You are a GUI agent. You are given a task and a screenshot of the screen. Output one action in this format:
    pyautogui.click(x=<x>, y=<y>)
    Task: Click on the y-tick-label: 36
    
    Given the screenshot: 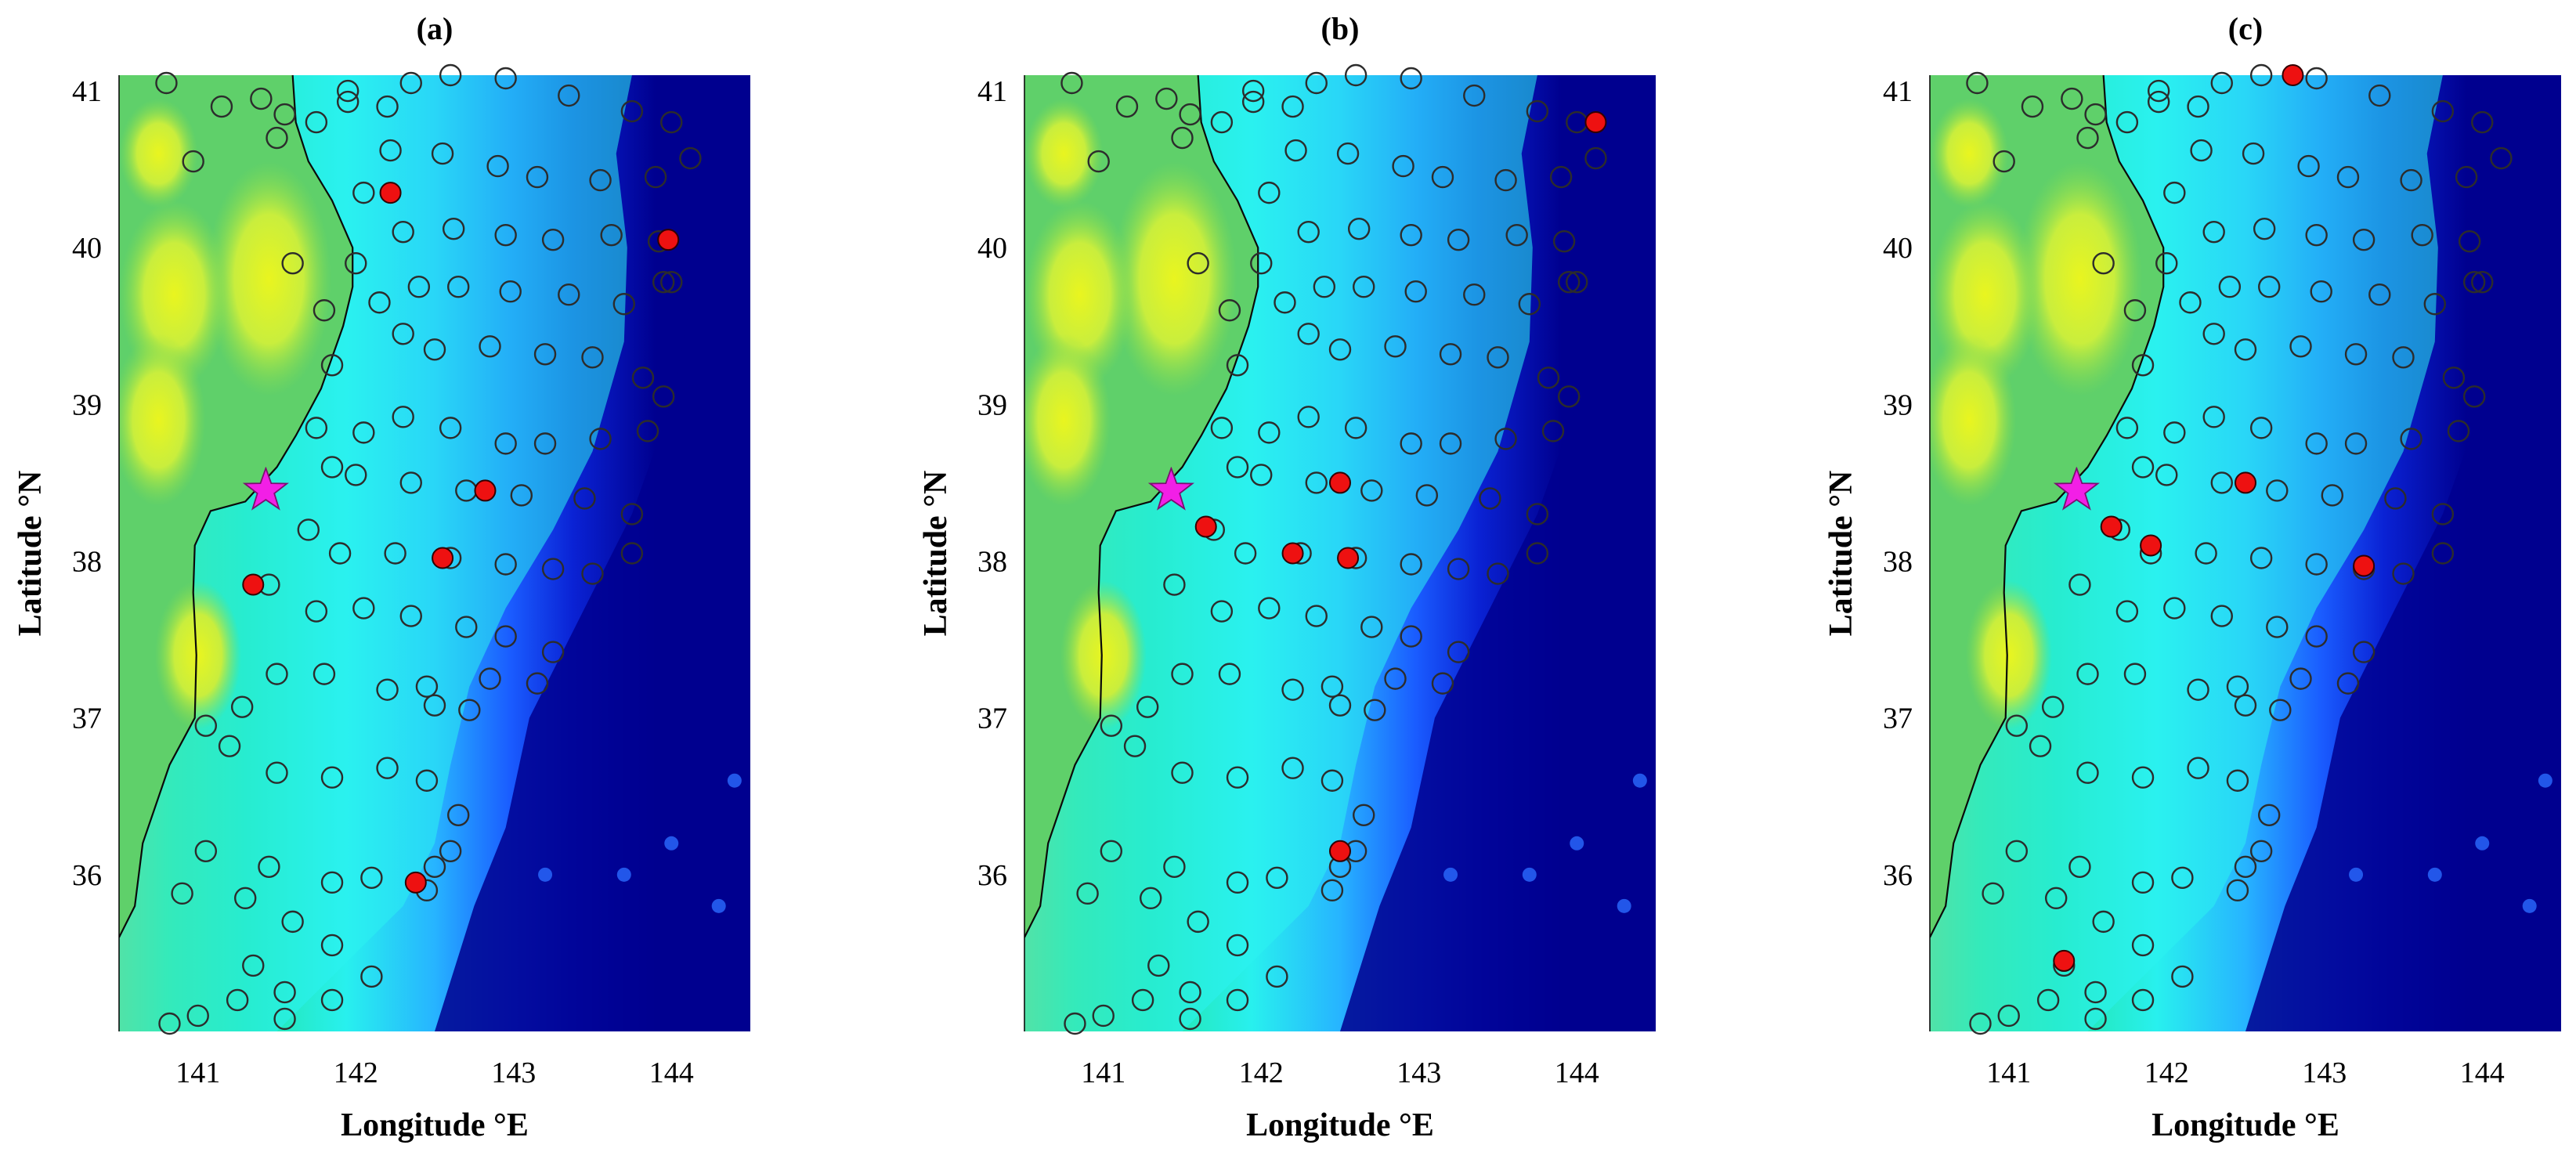 What is the action you would take?
    pyautogui.click(x=87, y=875)
    